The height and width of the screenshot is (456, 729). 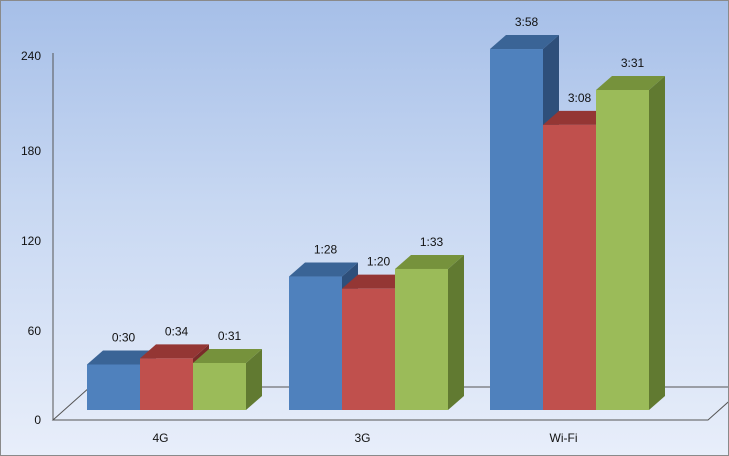 What do you see at coordinates (35, 331) in the screenshot?
I see `y-tick-label: 60` at bounding box center [35, 331].